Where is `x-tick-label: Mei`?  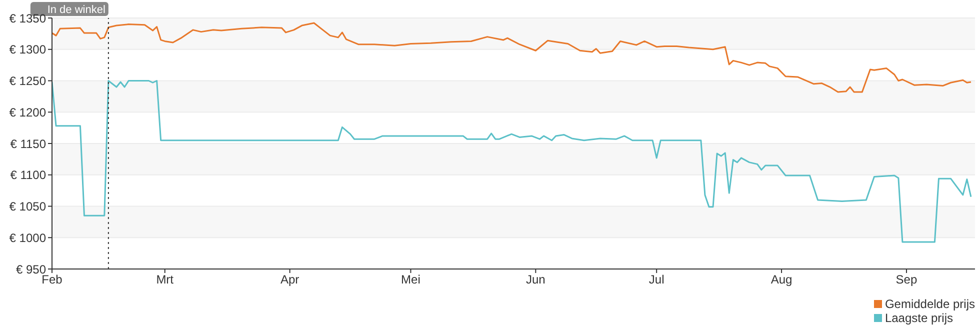 x-tick-label: Mei is located at coordinates (410, 279).